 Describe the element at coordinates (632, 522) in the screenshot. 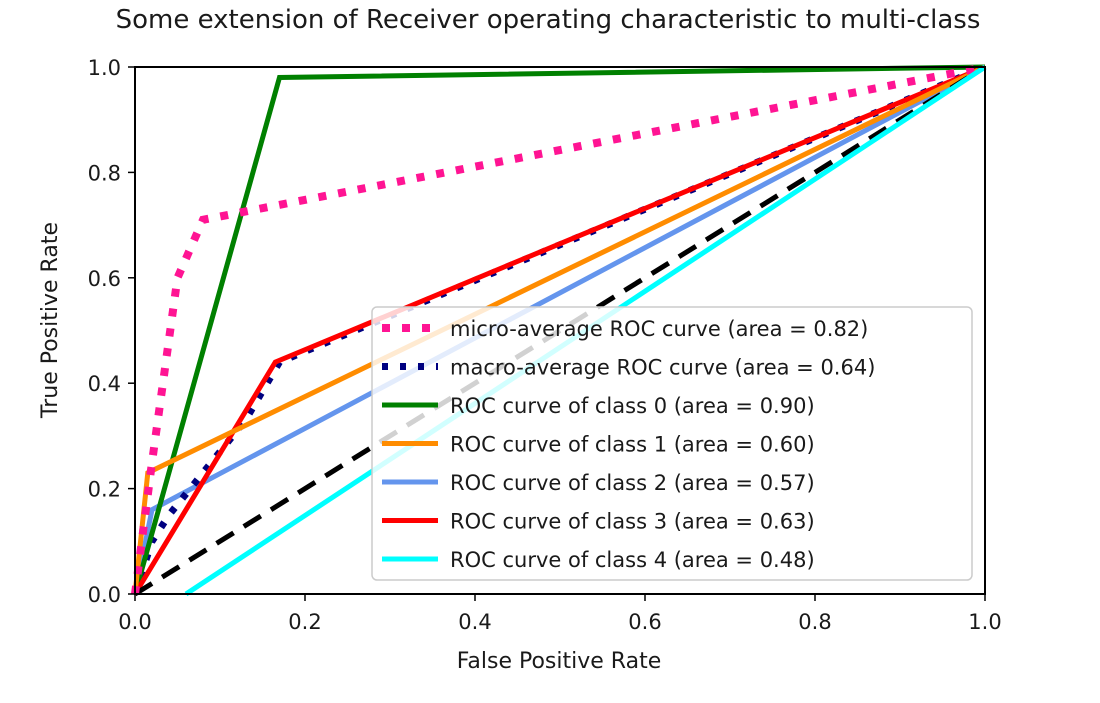

I see `legend-label-5: ROC curve of class 3 (area = 0.63)` at that location.